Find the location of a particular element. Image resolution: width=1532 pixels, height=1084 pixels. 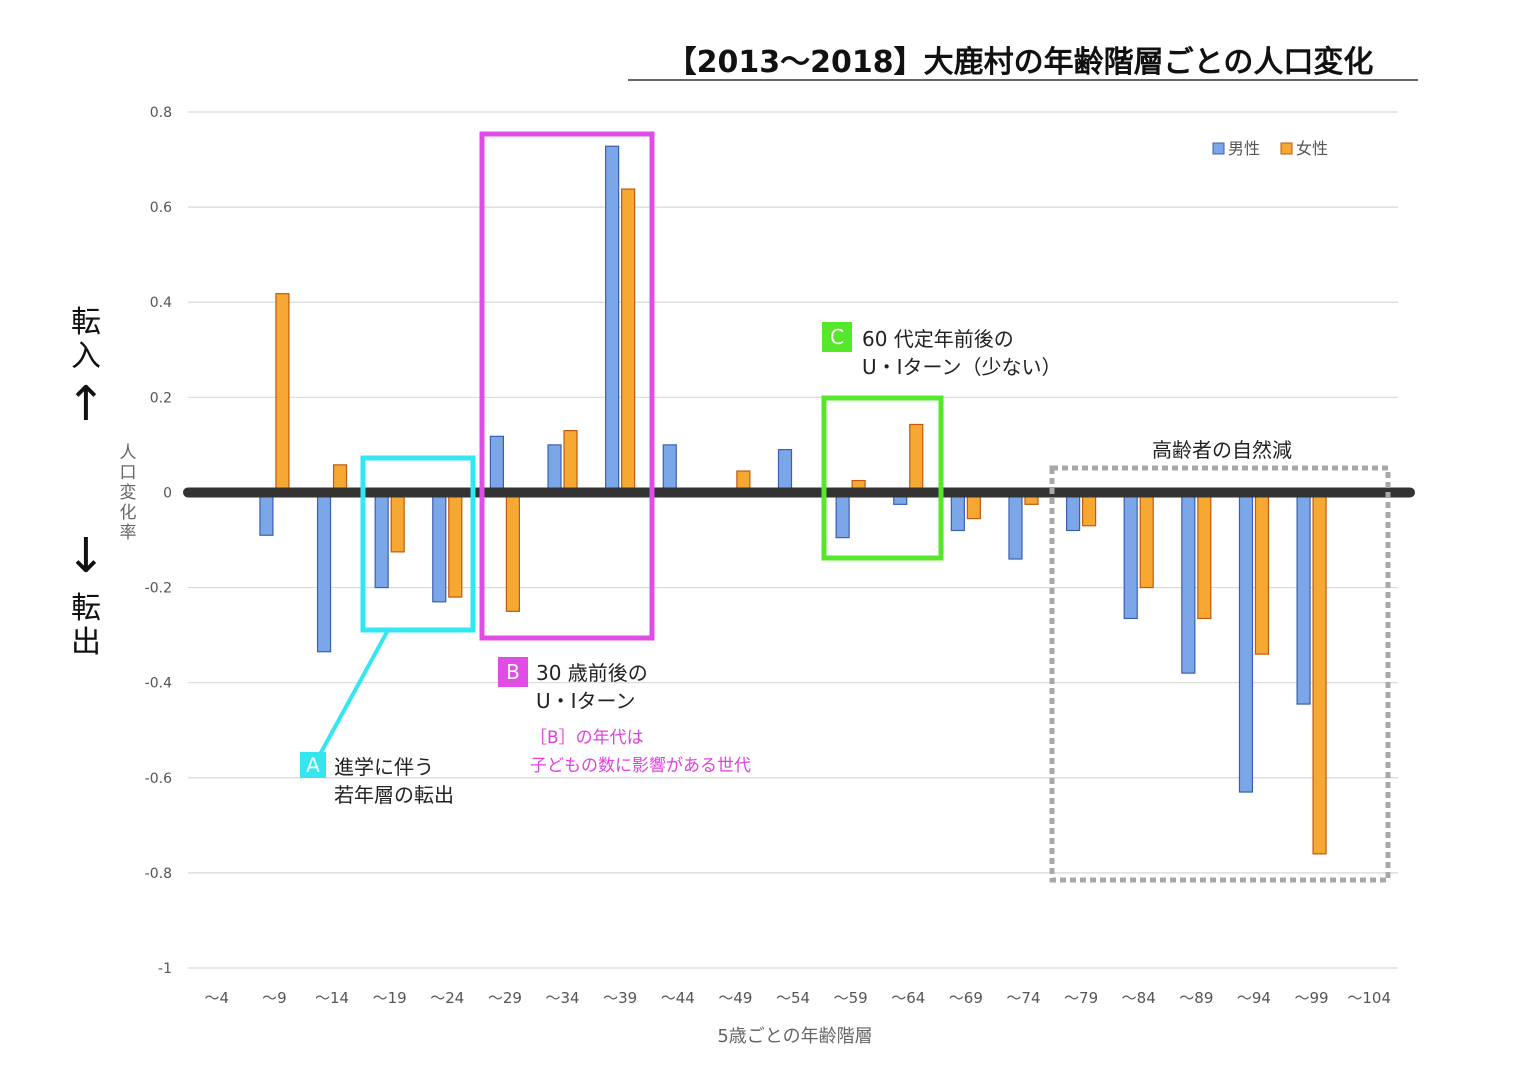

x-tick-label: 〜69 is located at coordinates (966, 998).